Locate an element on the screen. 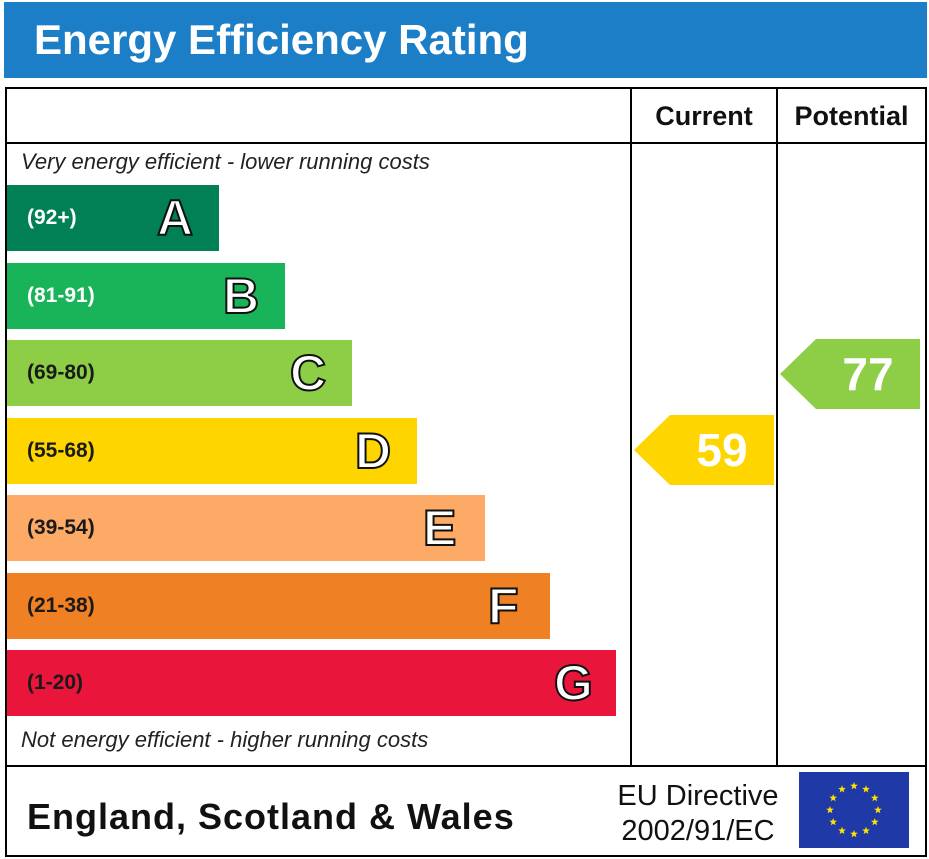 The width and height of the screenshot is (929, 859). arrow-potential-shape is located at coordinates (850, 374).